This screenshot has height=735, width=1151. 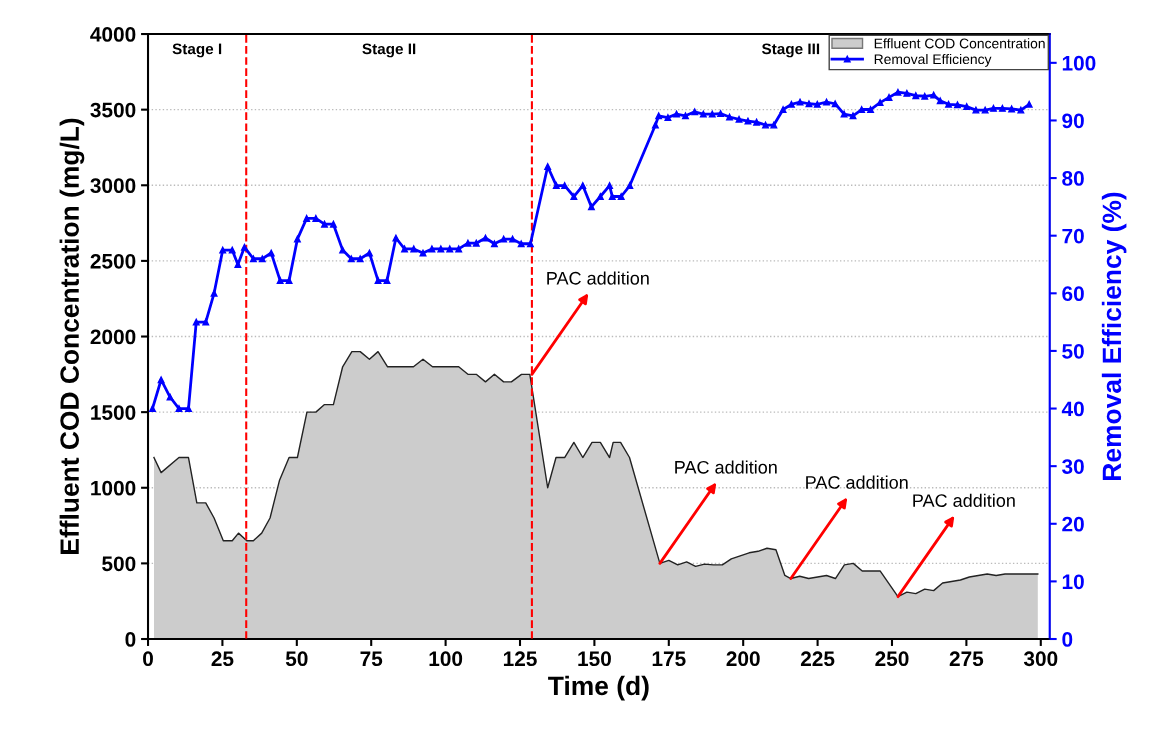 What do you see at coordinates (222, 659) in the screenshot?
I see `x-tick-label: 25` at bounding box center [222, 659].